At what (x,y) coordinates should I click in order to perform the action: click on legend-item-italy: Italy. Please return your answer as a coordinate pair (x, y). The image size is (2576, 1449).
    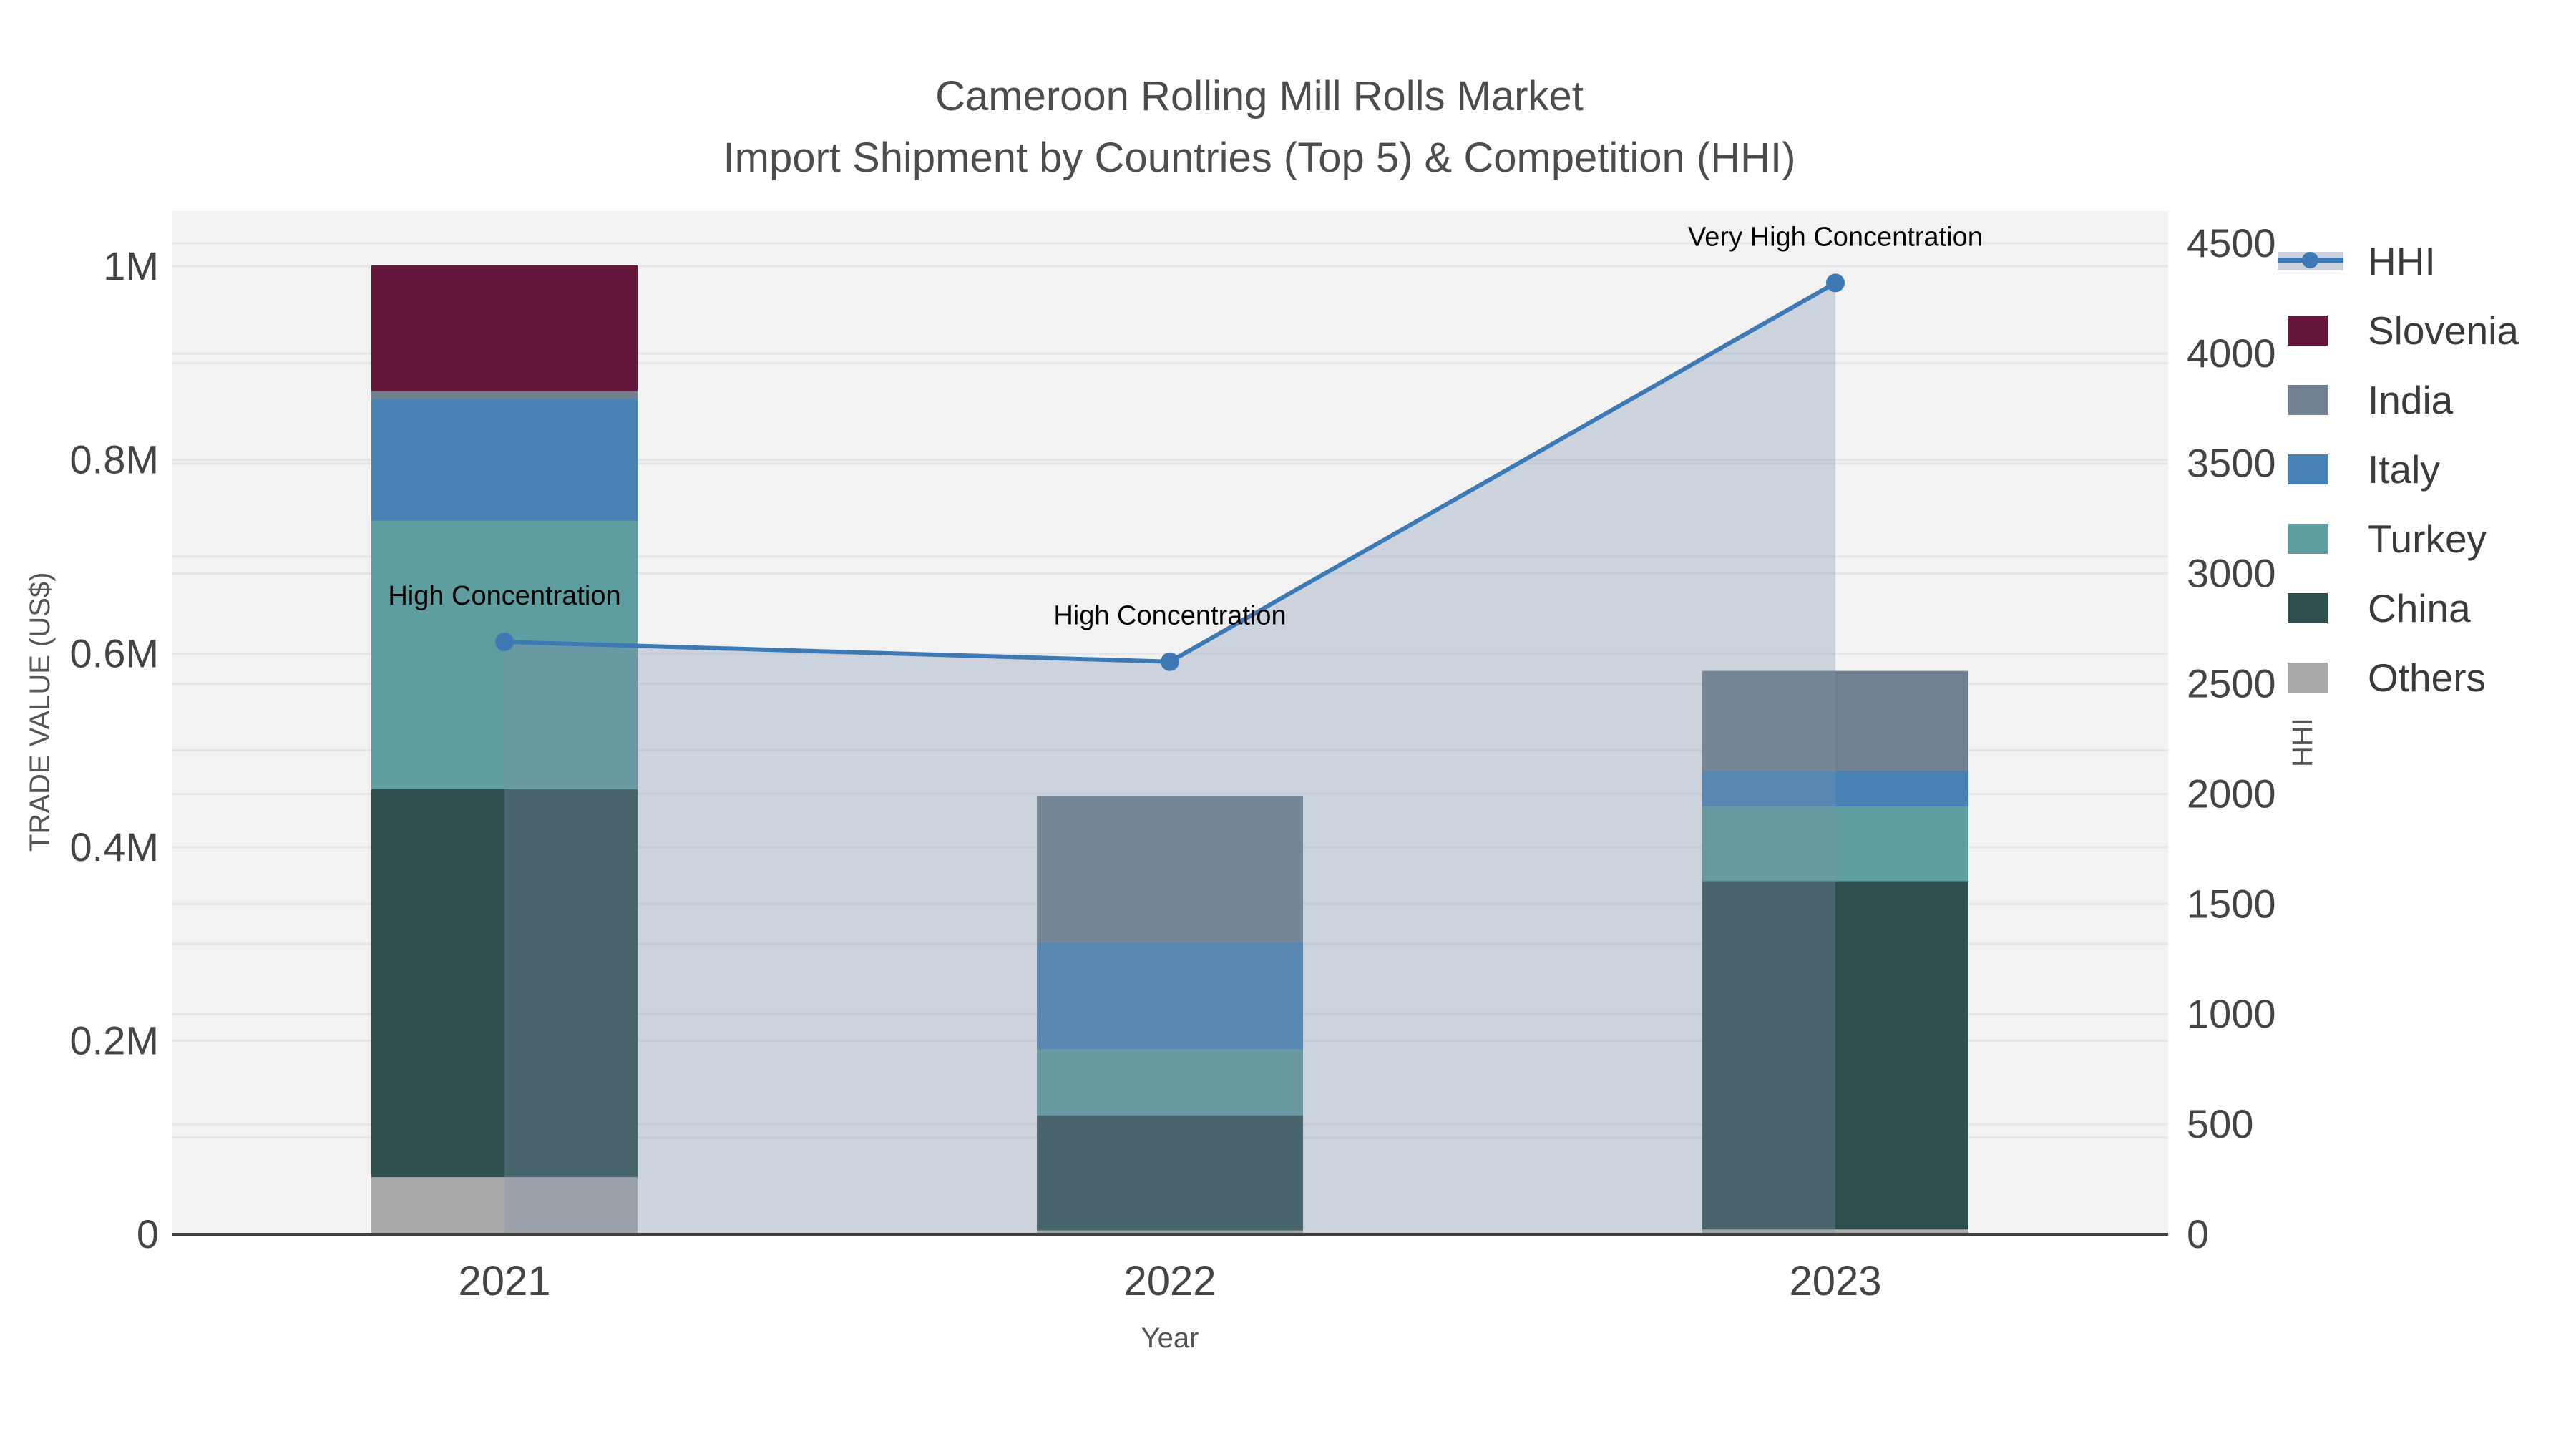
    Looking at the image, I should click on (2398, 469).